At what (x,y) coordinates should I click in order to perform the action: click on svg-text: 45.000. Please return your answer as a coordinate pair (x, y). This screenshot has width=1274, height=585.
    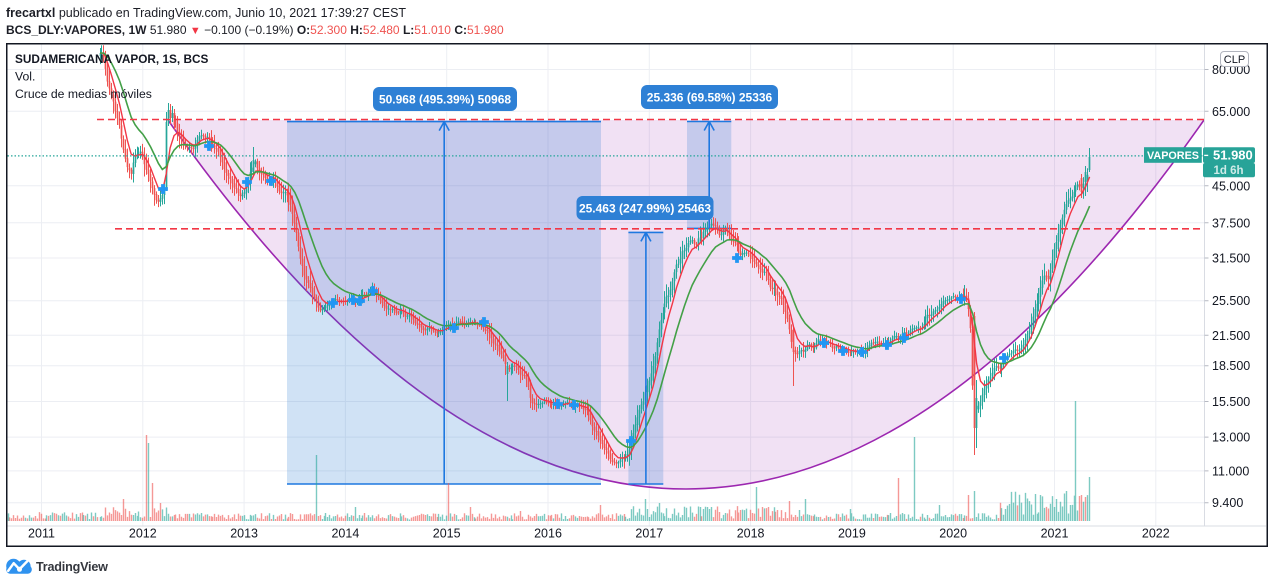
    Looking at the image, I should click on (1231, 186).